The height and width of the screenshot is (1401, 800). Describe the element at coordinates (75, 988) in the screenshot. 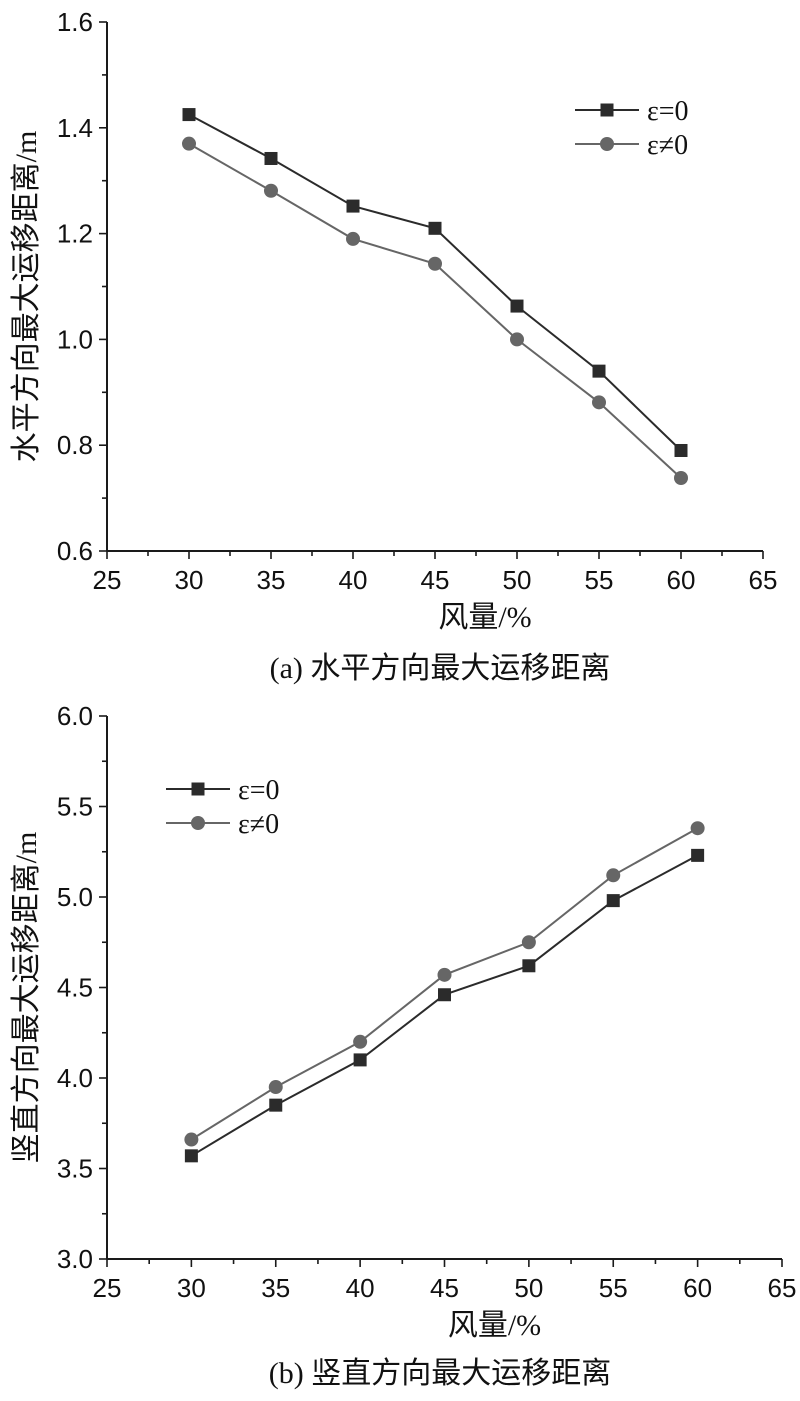

I see `y-tick-label: 4.5` at that location.